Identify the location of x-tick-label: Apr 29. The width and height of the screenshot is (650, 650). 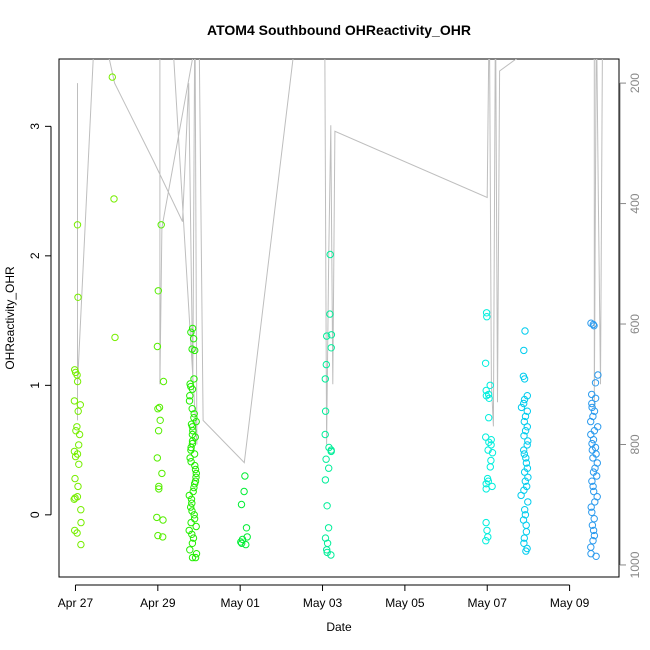
(158, 603).